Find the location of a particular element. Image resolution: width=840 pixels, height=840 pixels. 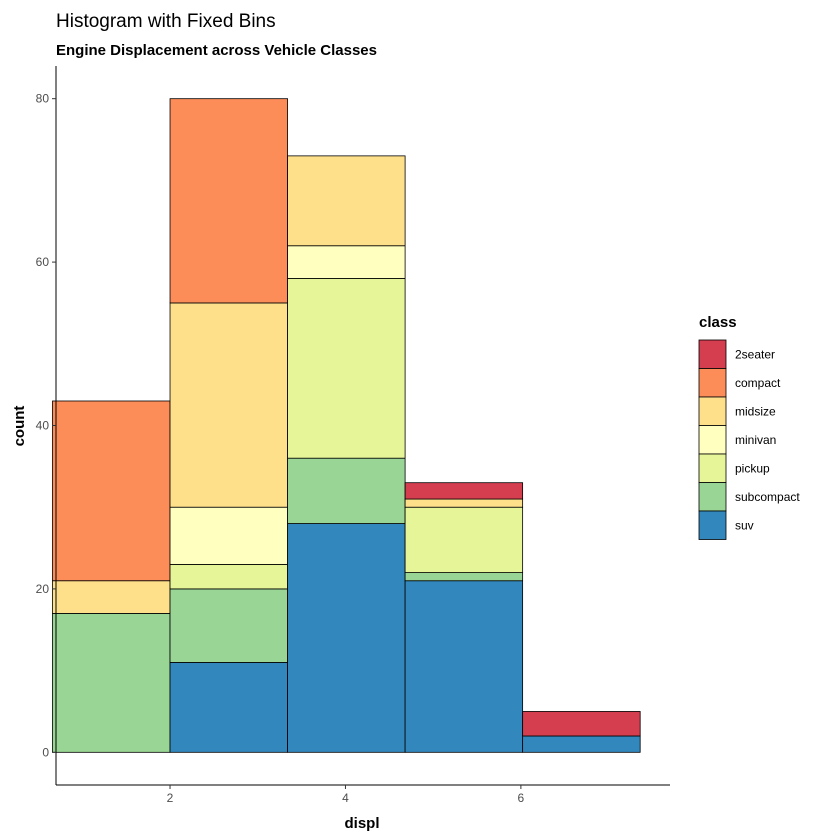

chart-title: Histogram with Fixed Bins is located at coordinates (166, 21).